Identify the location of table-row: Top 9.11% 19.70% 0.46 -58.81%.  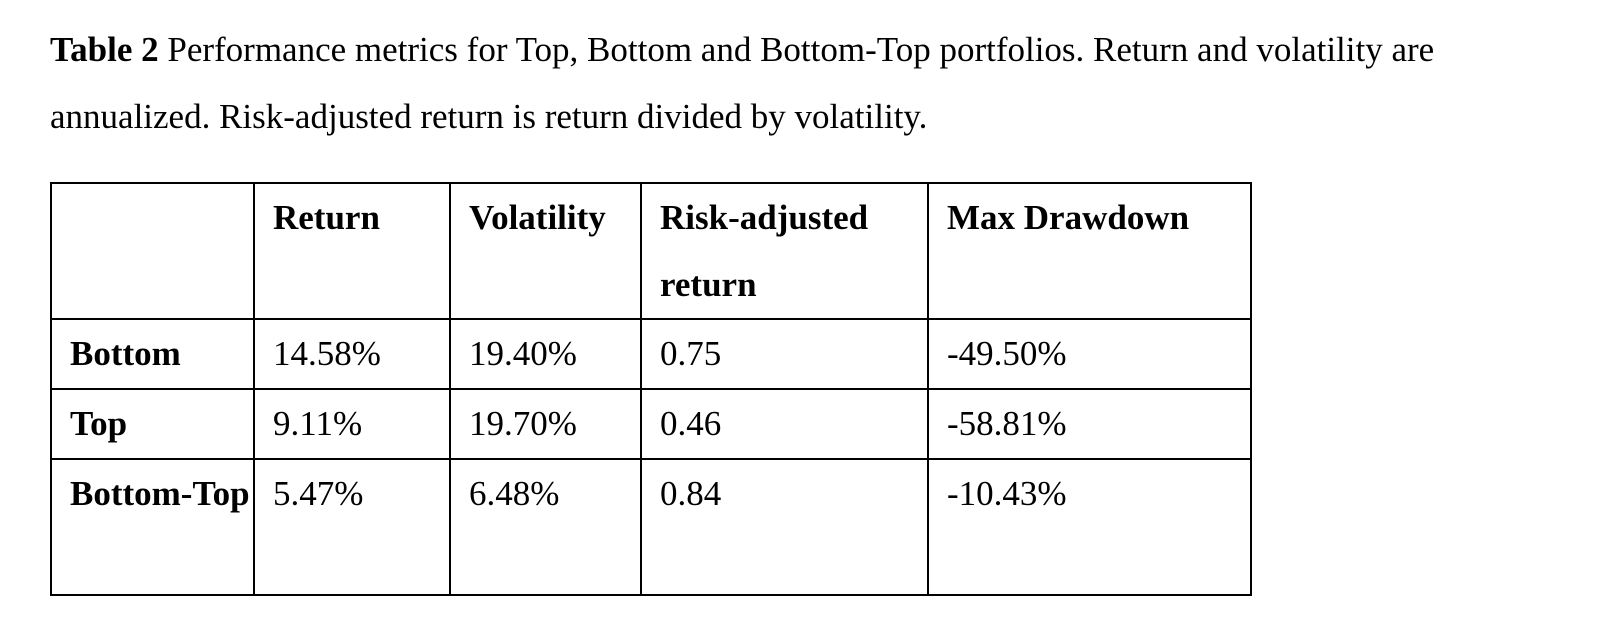
(651, 424).